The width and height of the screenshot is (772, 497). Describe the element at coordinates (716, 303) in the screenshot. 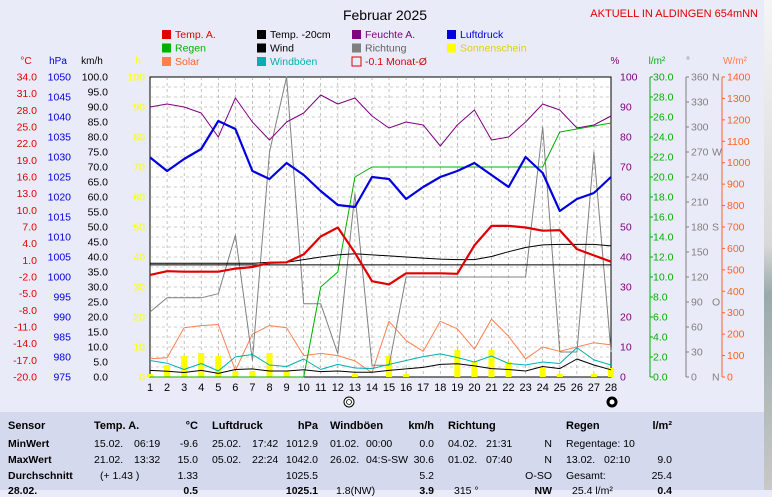

I see `direction-letter: O` at that location.